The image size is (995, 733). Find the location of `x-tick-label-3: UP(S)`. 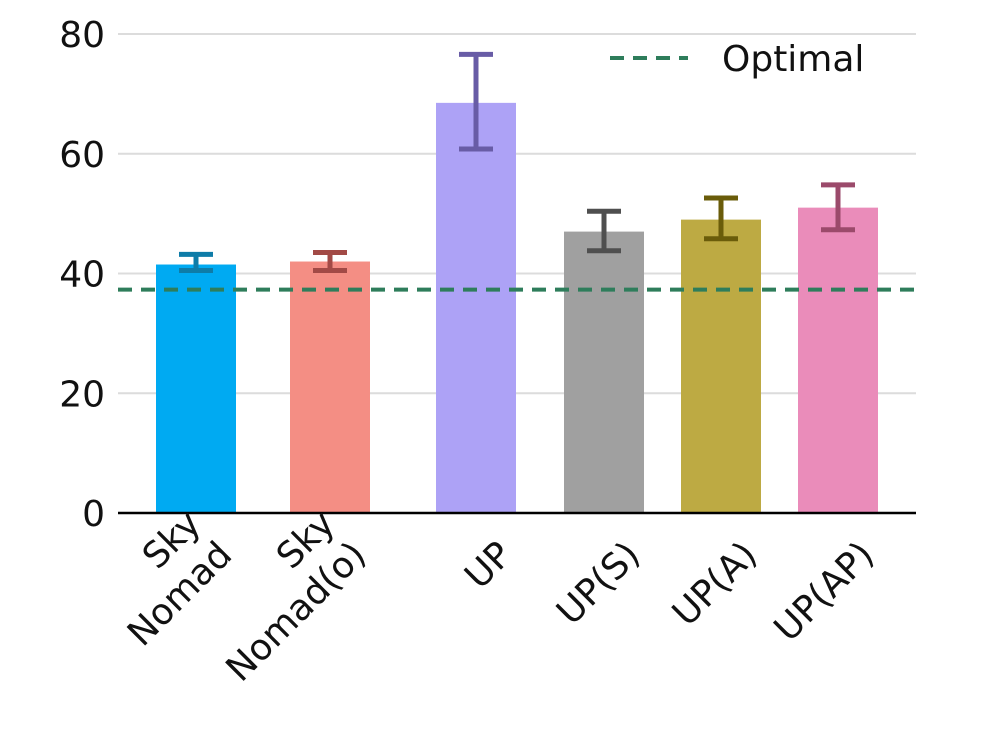

x-tick-label-3: UP(S) is located at coordinates (598, 583).